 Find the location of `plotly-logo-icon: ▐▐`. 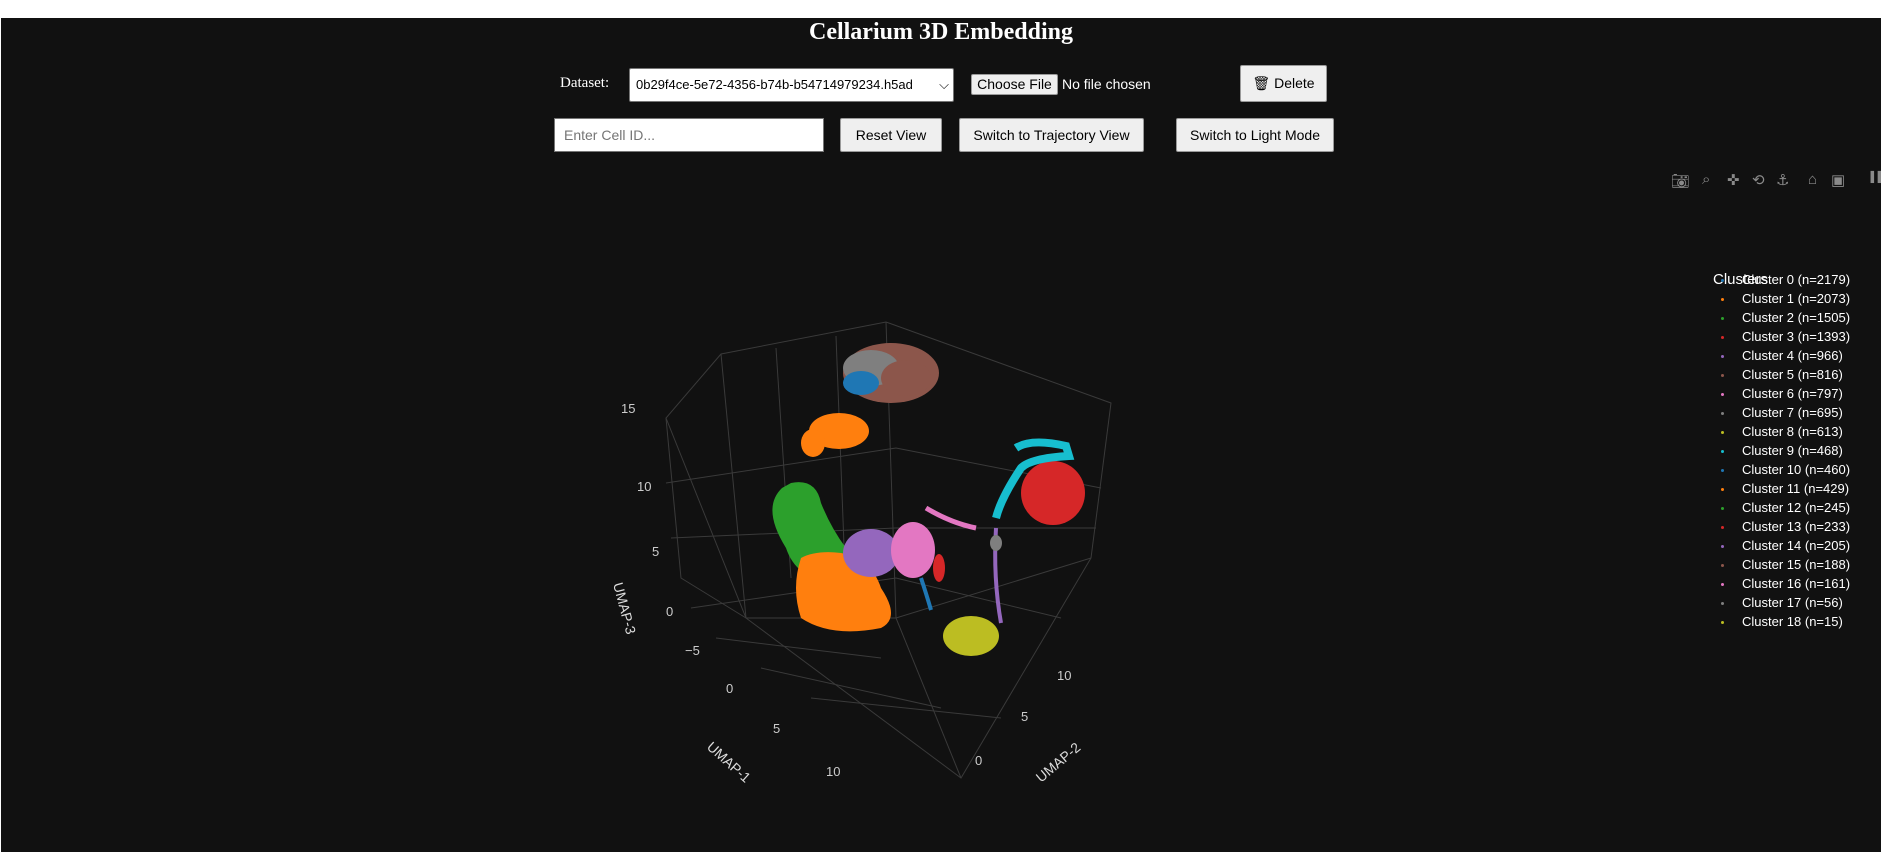

plotly-logo-icon: ▐▐ is located at coordinates (1874, 177).